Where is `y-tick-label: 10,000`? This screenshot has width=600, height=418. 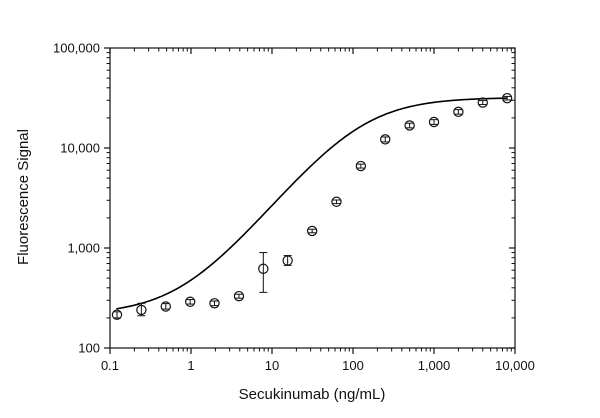 y-tick-label: 10,000 is located at coordinates (80, 148).